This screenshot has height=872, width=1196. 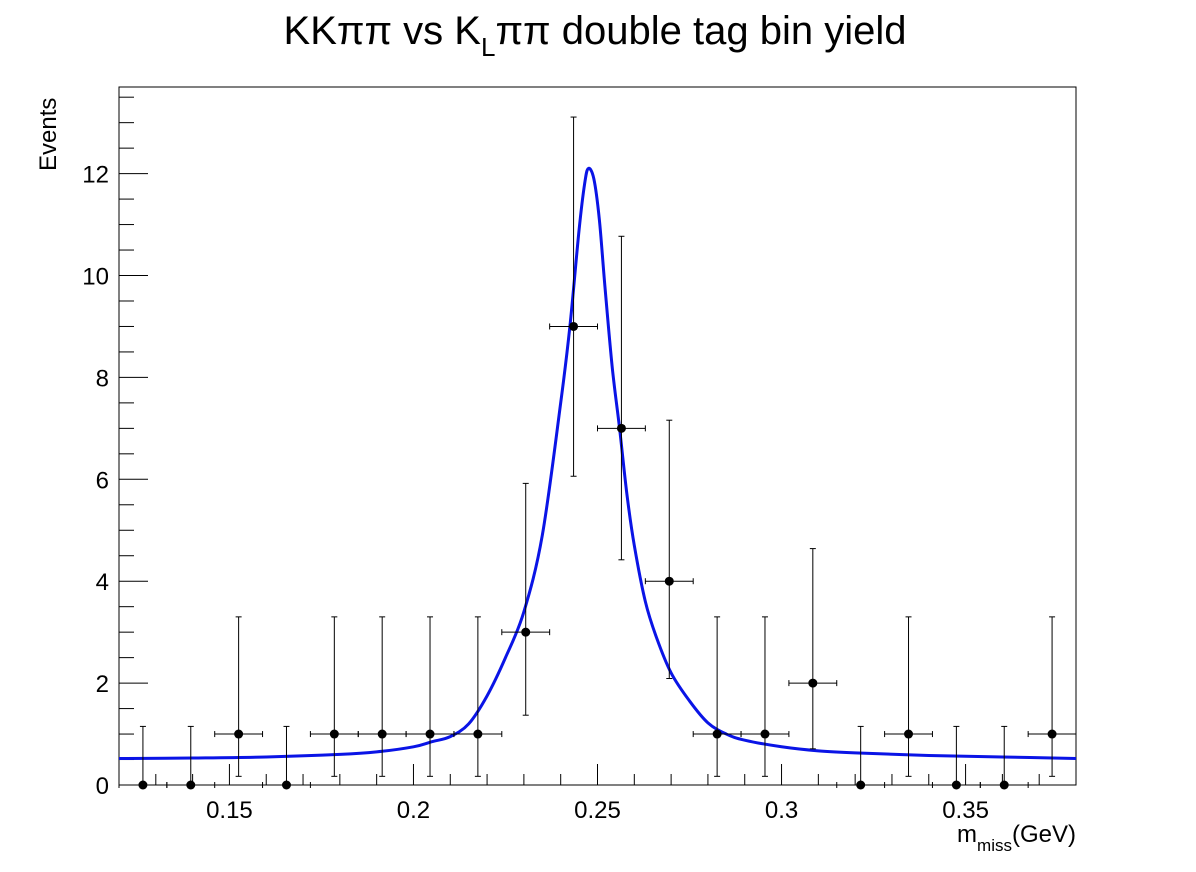 What do you see at coordinates (413, 810) in the screenshot?
I see `x-tick-label: 0.2` at bounding box center [413, 810].